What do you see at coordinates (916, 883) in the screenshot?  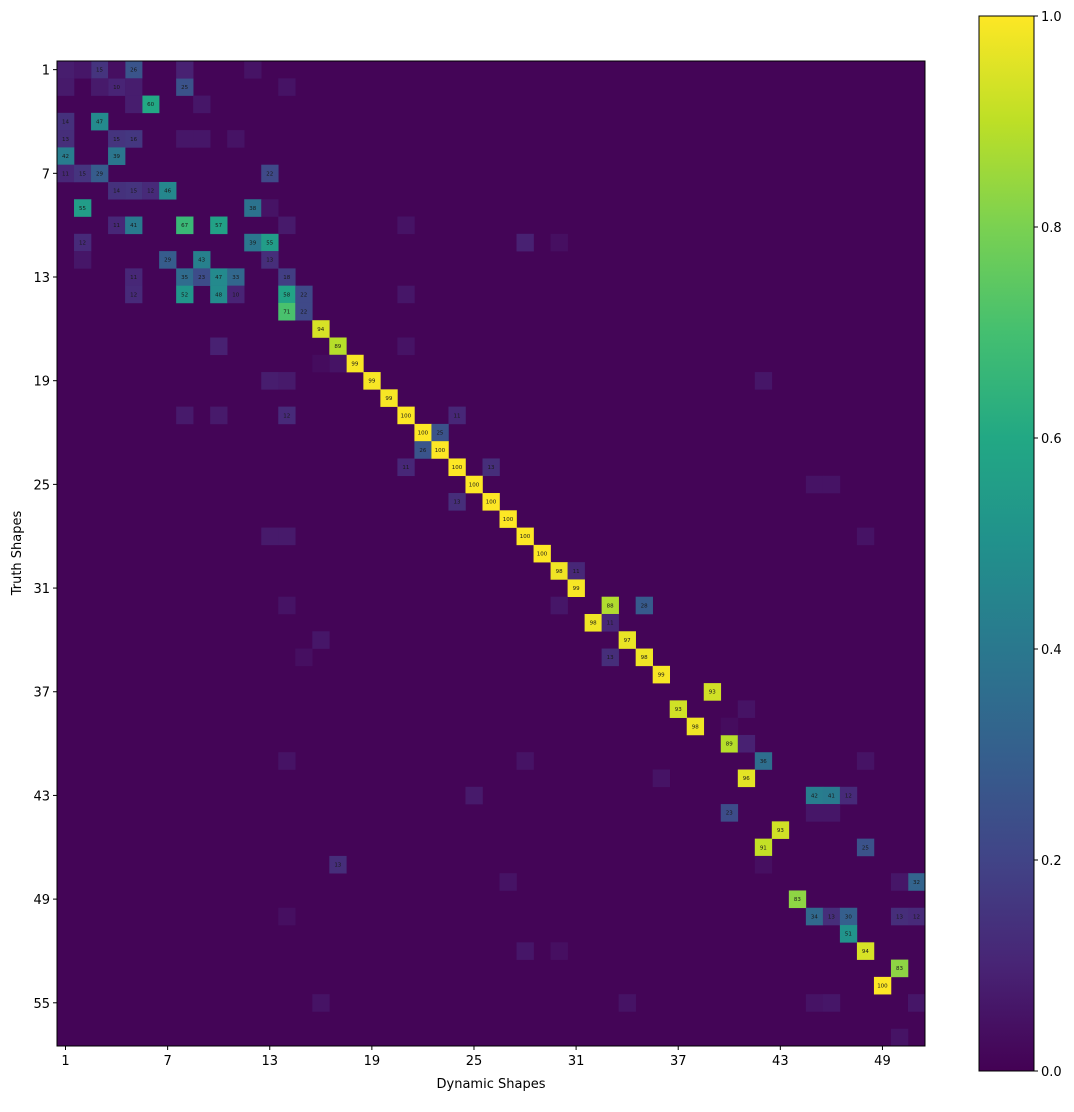 I see `cell-value-label: 32` at bounding box center [916, 883].